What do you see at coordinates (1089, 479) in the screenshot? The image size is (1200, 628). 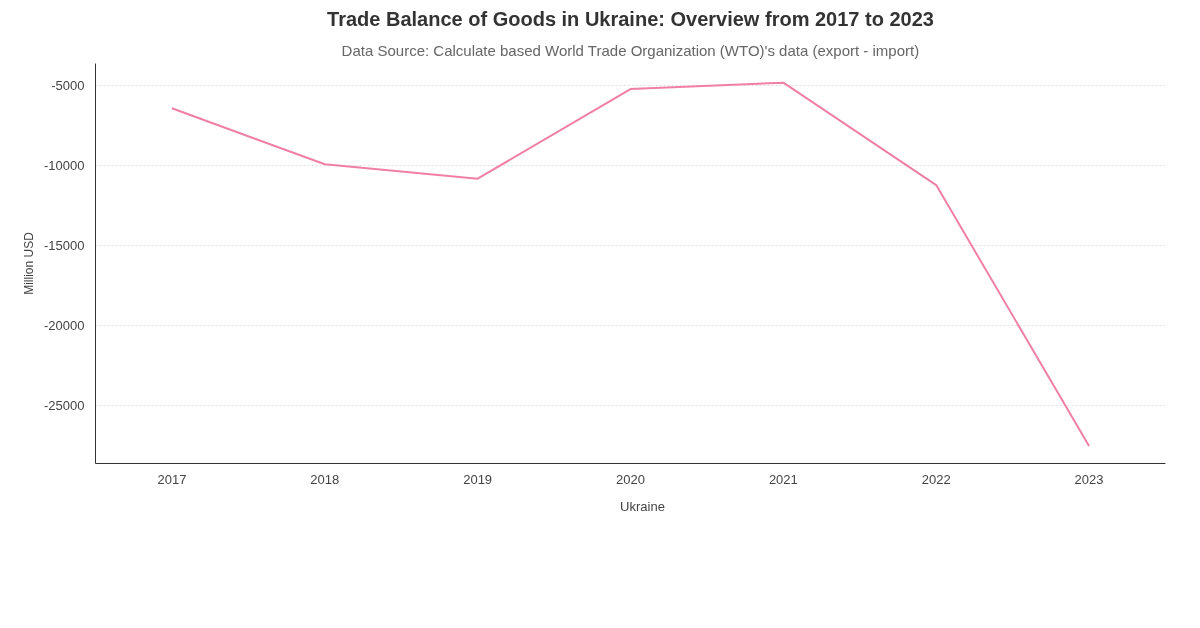 I see `x-tick-label: 2023` at bounding box center [1089, 479].